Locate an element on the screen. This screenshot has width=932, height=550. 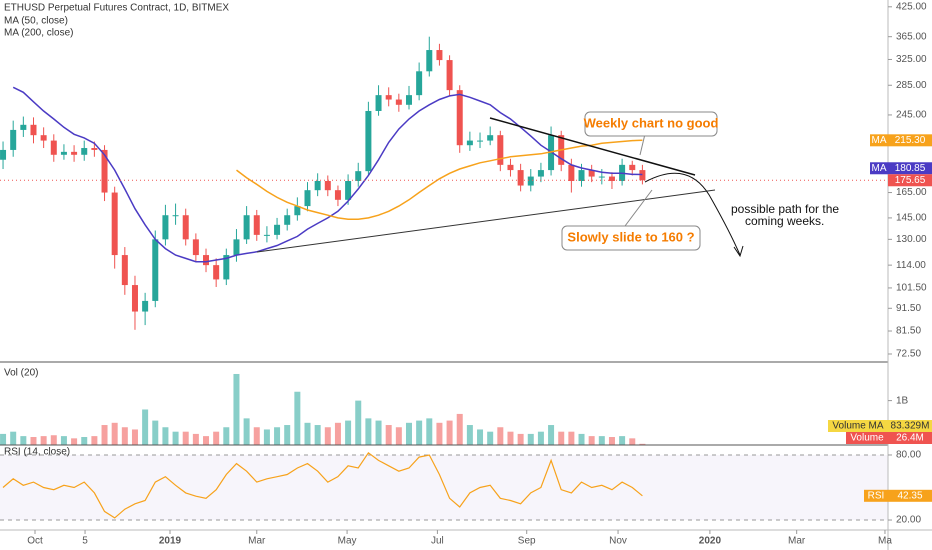
y-tick-label: 114.00 is located at coordinates (911, 265).